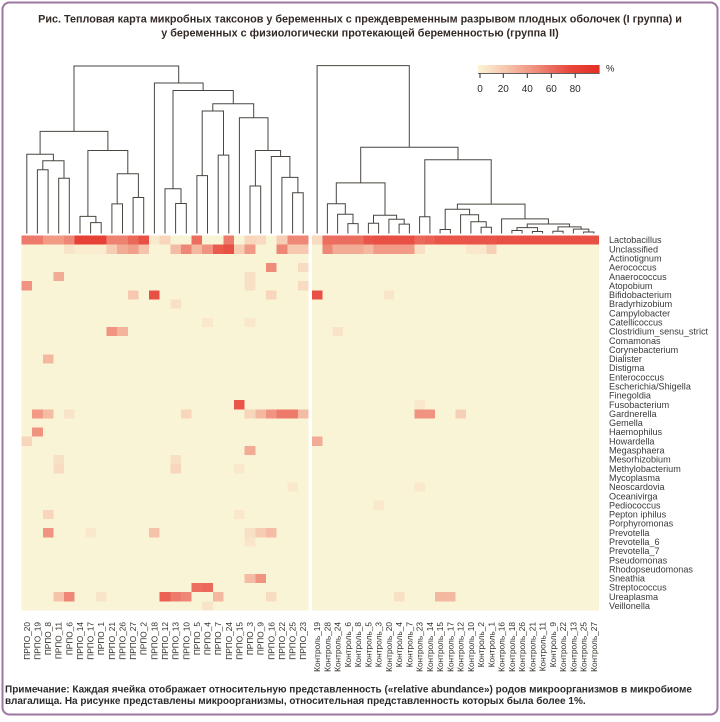 This screenshot has width=720, height=722. I want to click on svg-text: ПРПО_27, so click(133, 641).